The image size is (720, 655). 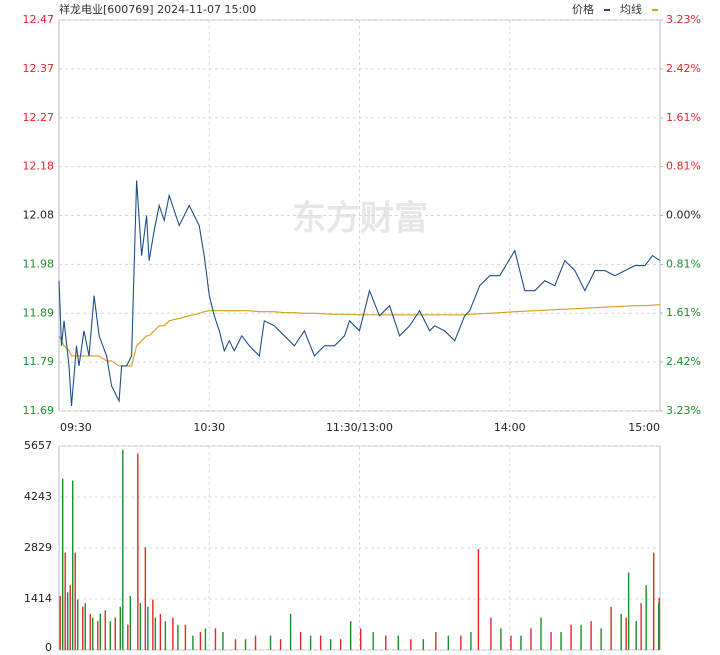 What do you see at coordinates (683, 215) in the screenshot?
I see `y2-tick-label: 0.00%` at bounding box center [683, 215].